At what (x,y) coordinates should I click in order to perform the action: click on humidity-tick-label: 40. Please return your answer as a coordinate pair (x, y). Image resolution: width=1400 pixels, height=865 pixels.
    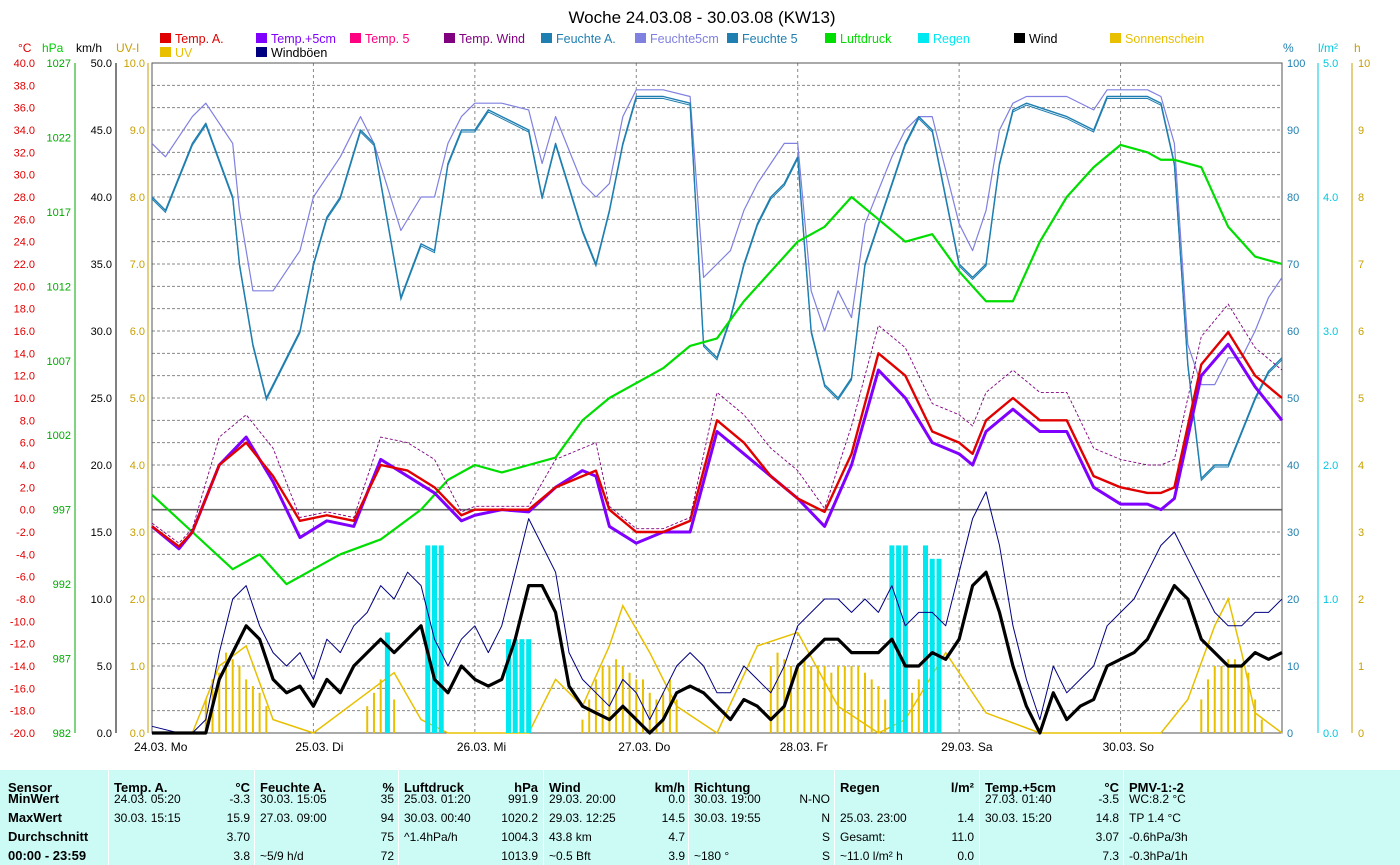
    Looking at the image, I should click on (1293, 466).